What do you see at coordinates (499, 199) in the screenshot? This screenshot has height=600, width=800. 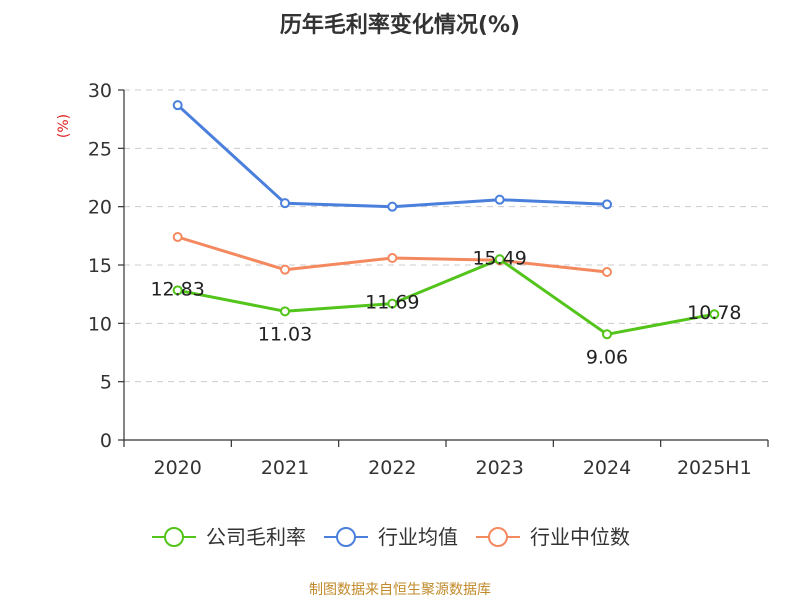 I see `data-point-1-2023` at bounding box center [499, 199].